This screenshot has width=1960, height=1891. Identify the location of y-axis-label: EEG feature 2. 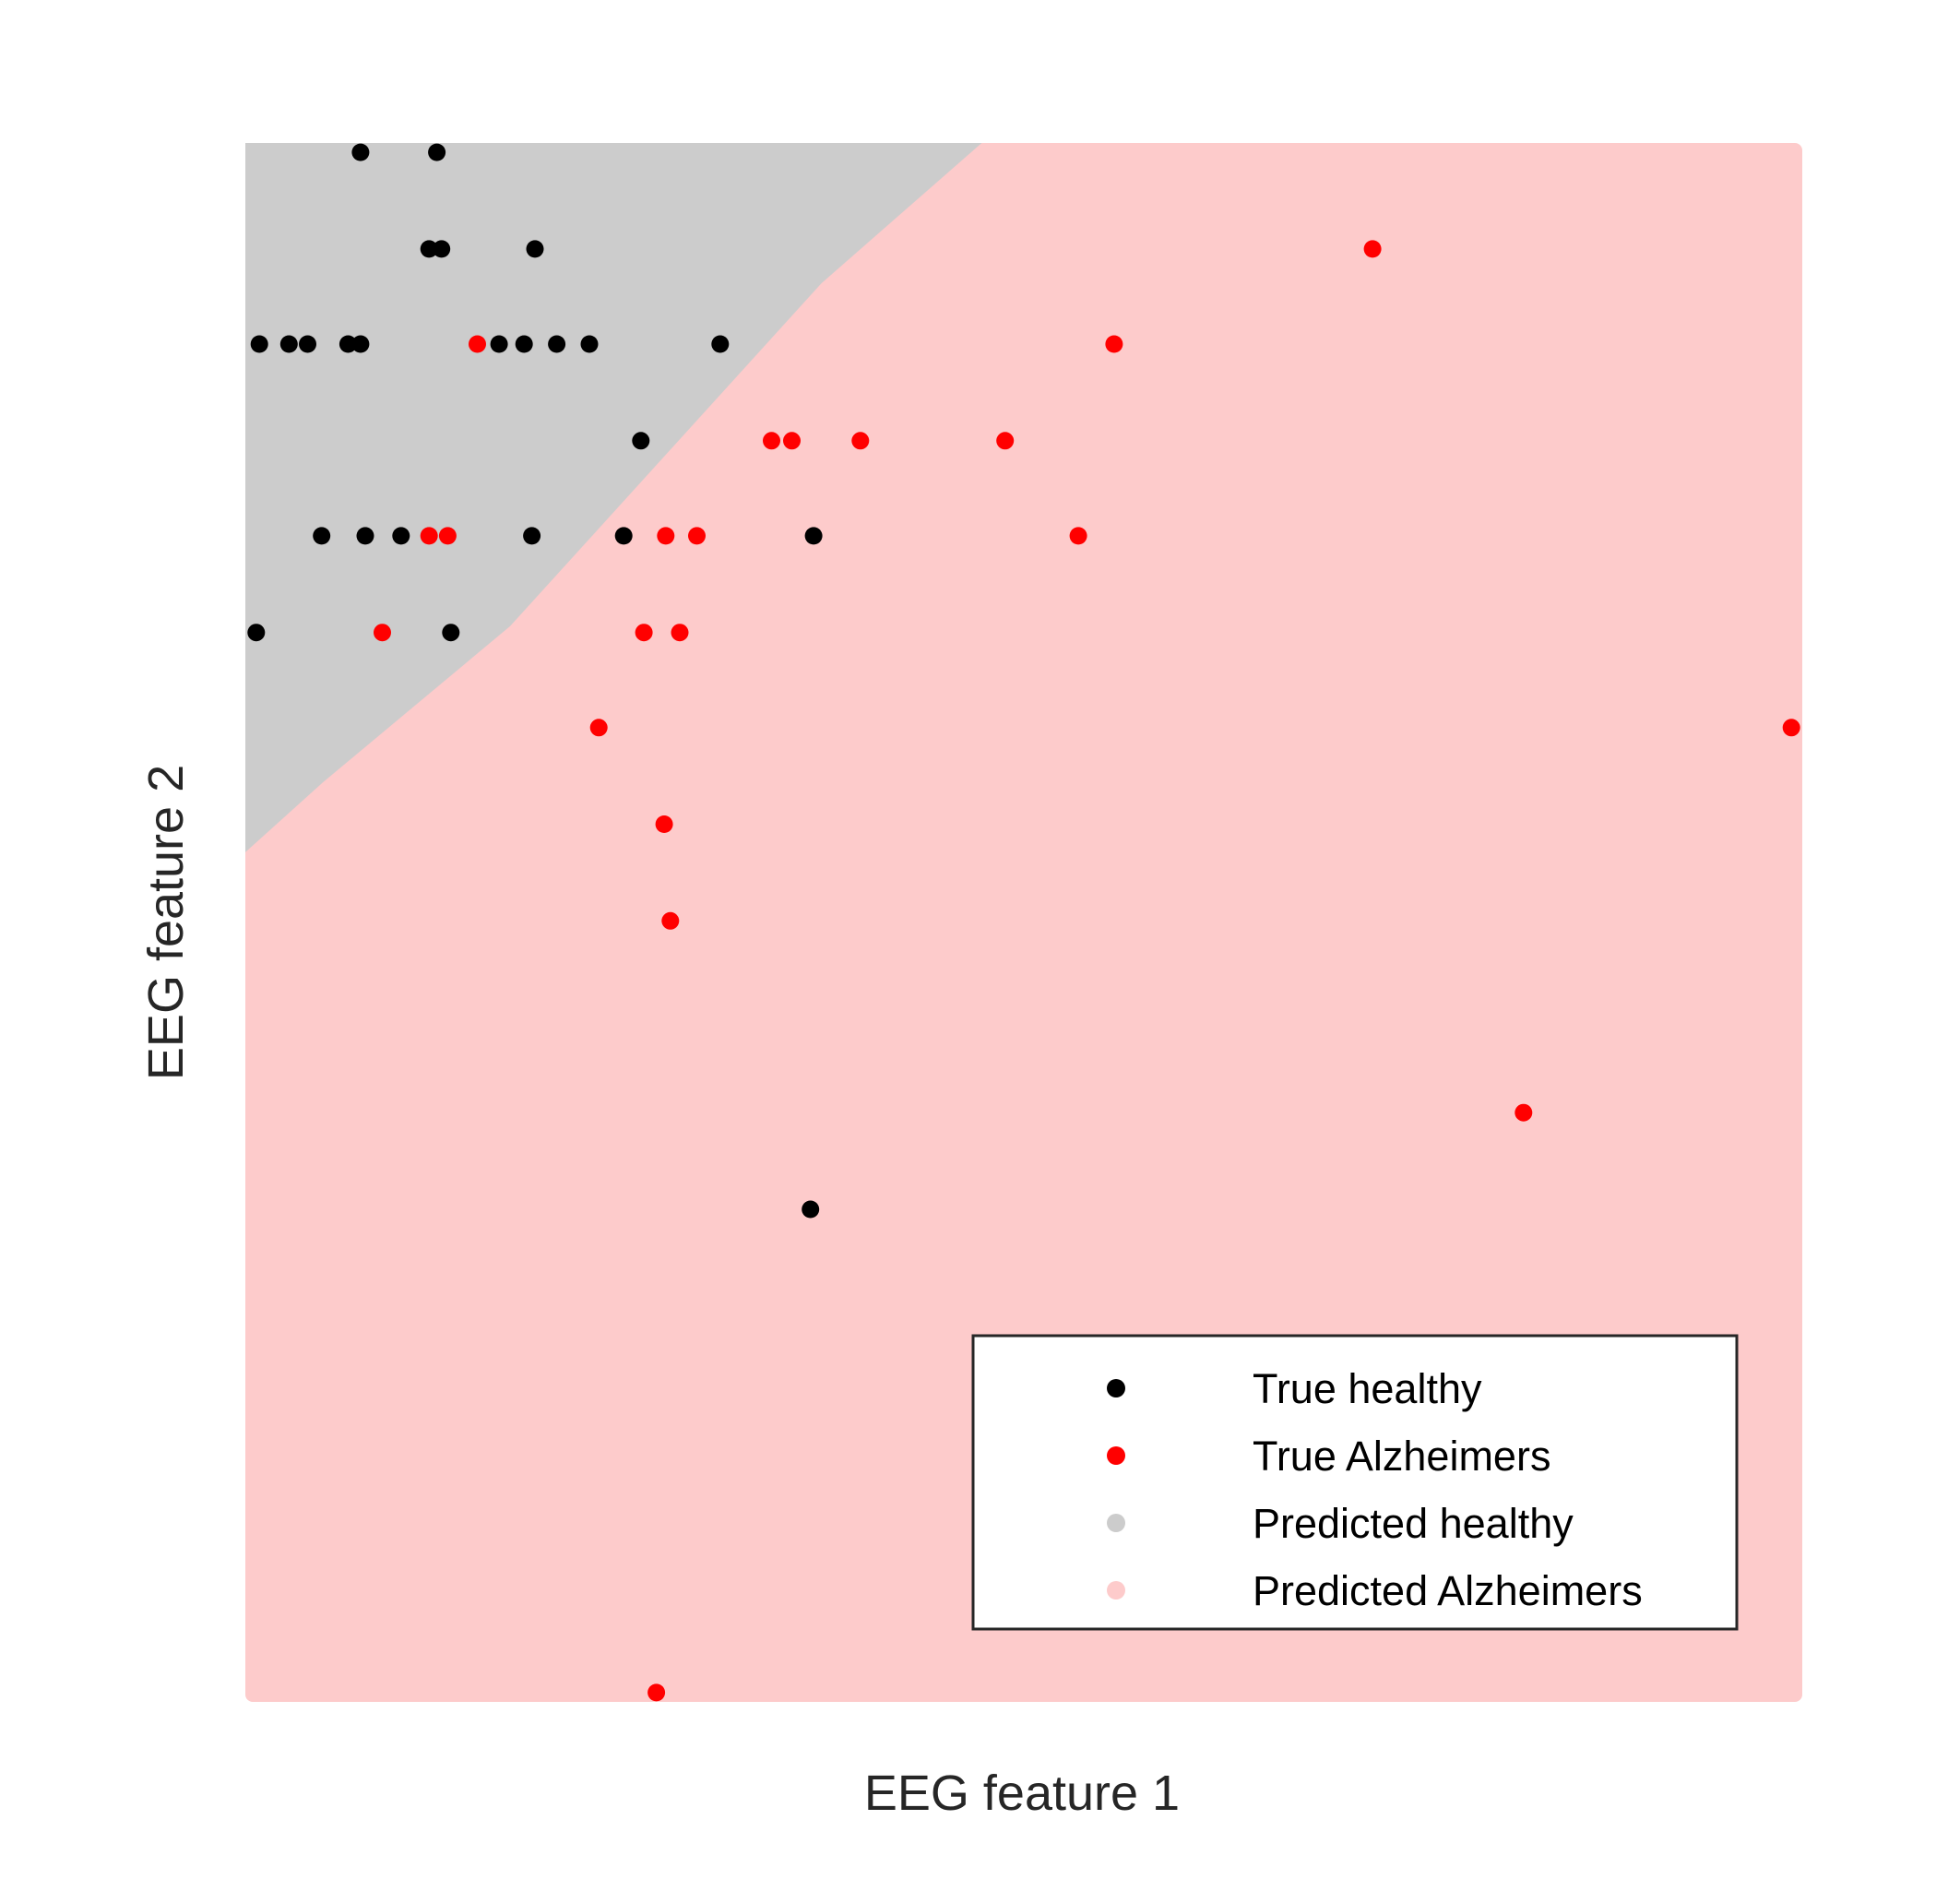
(166, 922).